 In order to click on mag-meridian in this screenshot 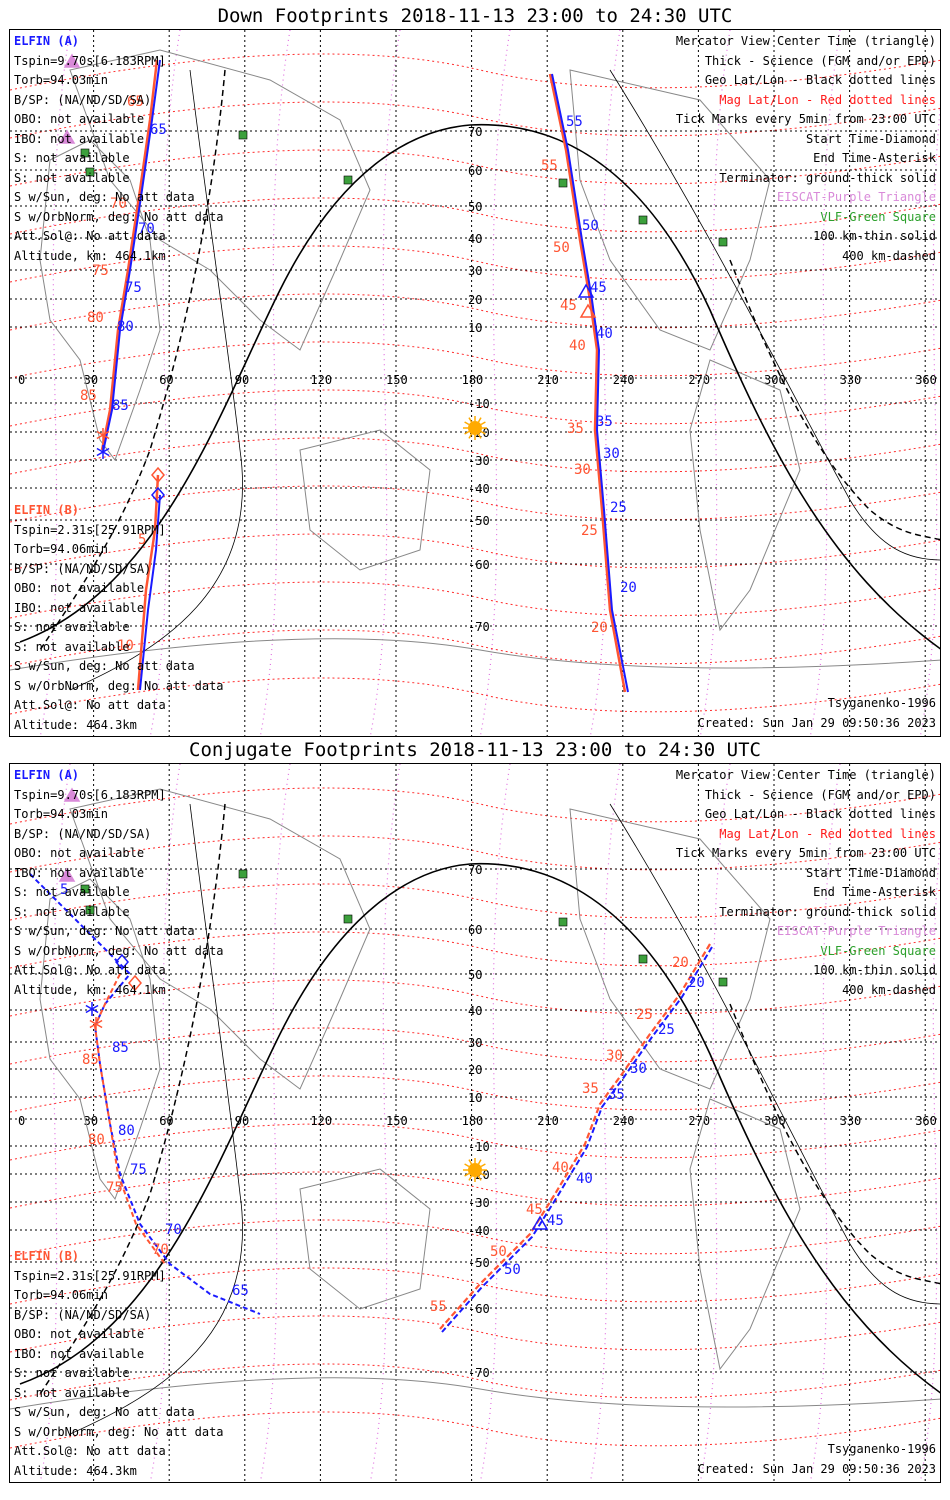, I will do `click(275, 1123)`.